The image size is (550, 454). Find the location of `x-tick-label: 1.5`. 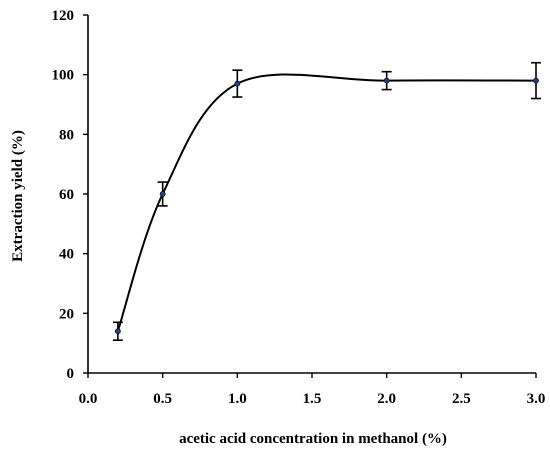

x-tick-label: 1.5 is located at coordinates (312, 399).